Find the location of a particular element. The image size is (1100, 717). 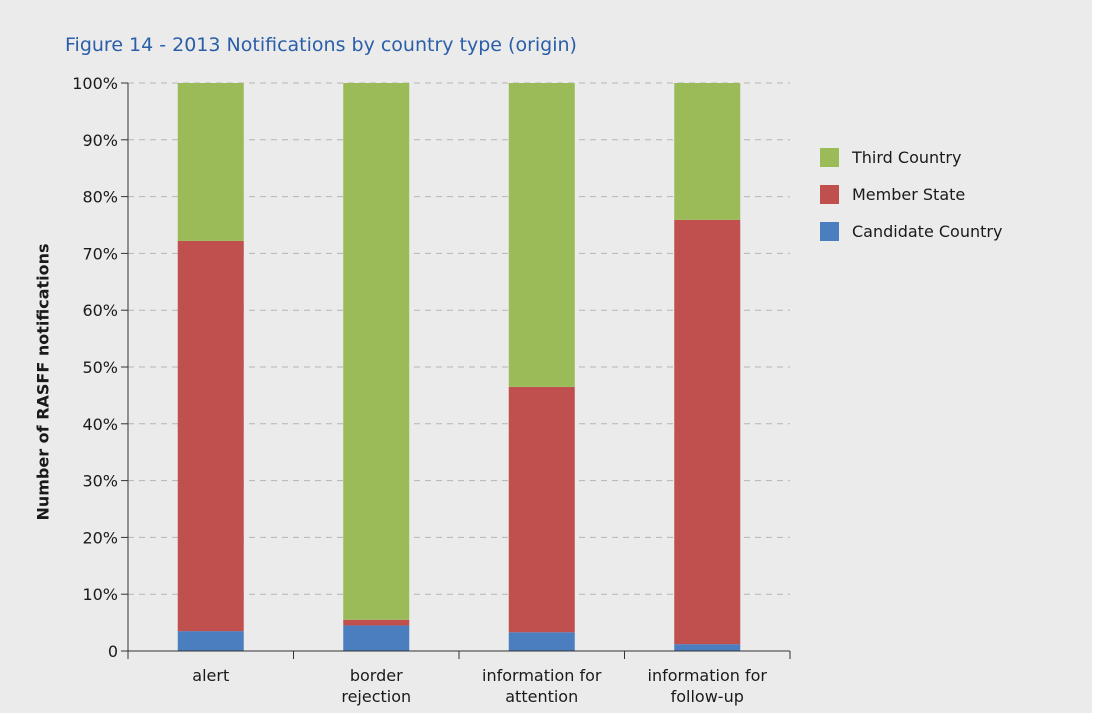

x-tick-label-line: alert is located at coordinates (211, 675).